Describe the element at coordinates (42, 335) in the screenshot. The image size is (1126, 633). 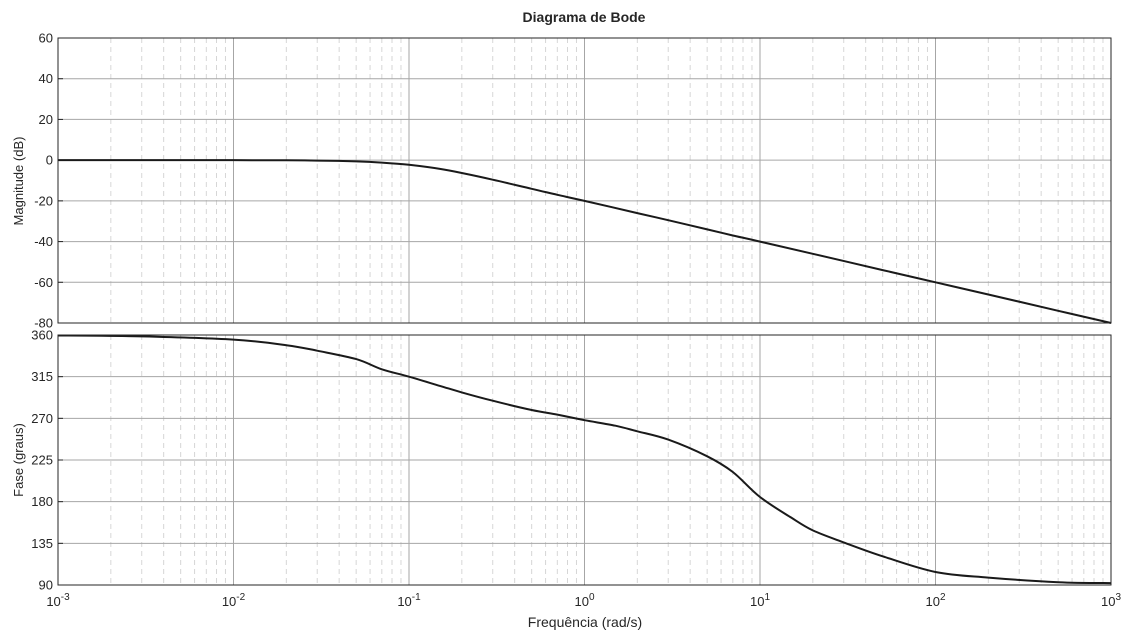
I see `phase-y-tick-label: 360` at that location.